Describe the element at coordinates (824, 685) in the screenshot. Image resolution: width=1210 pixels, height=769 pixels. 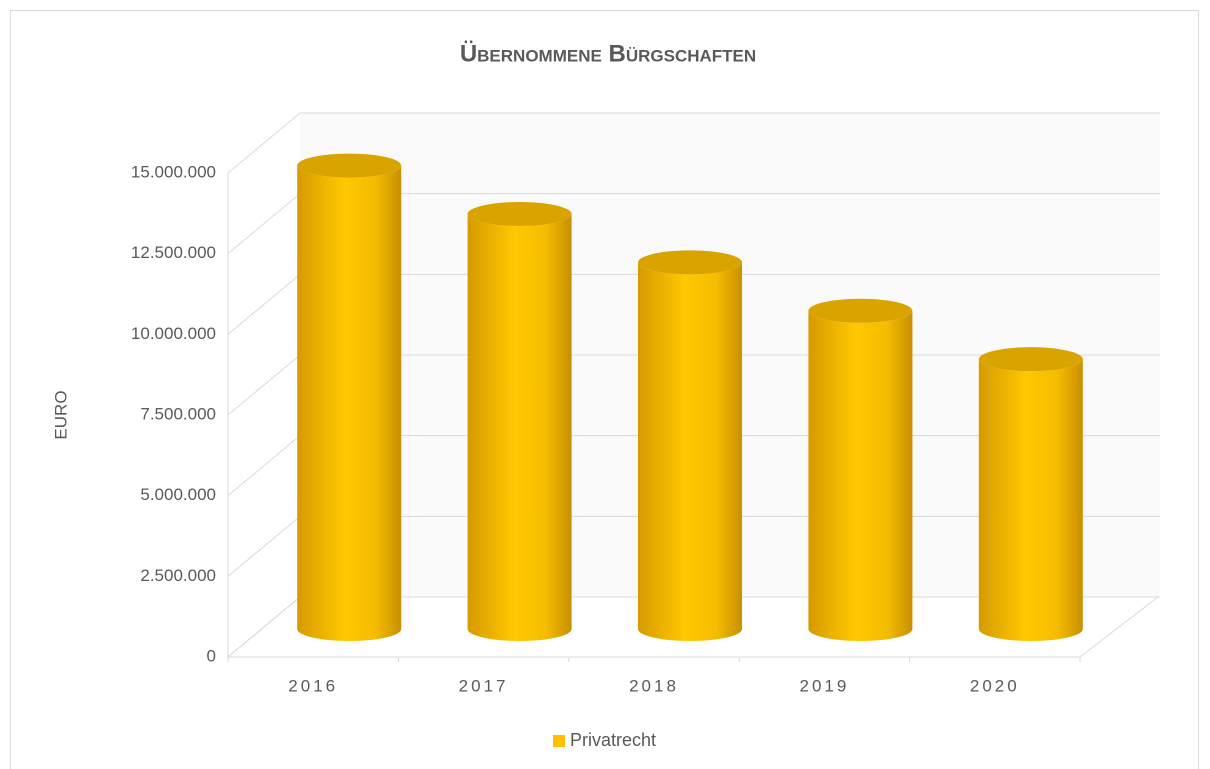
I see `x-tick-label: 2019` at that location.